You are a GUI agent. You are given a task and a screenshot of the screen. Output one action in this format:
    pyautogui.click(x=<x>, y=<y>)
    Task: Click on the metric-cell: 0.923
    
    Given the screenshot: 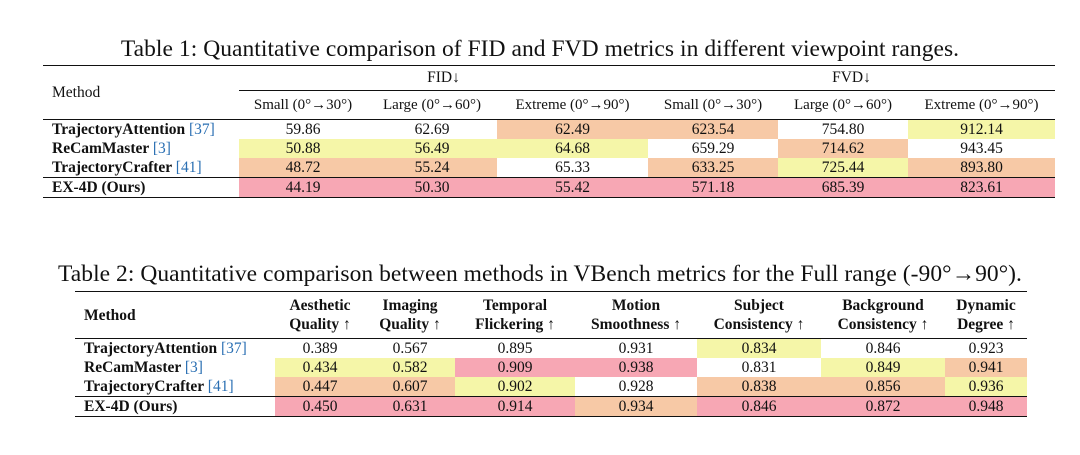 What is the action you would take?
    pyautogui.click(x=986, y=348)
    